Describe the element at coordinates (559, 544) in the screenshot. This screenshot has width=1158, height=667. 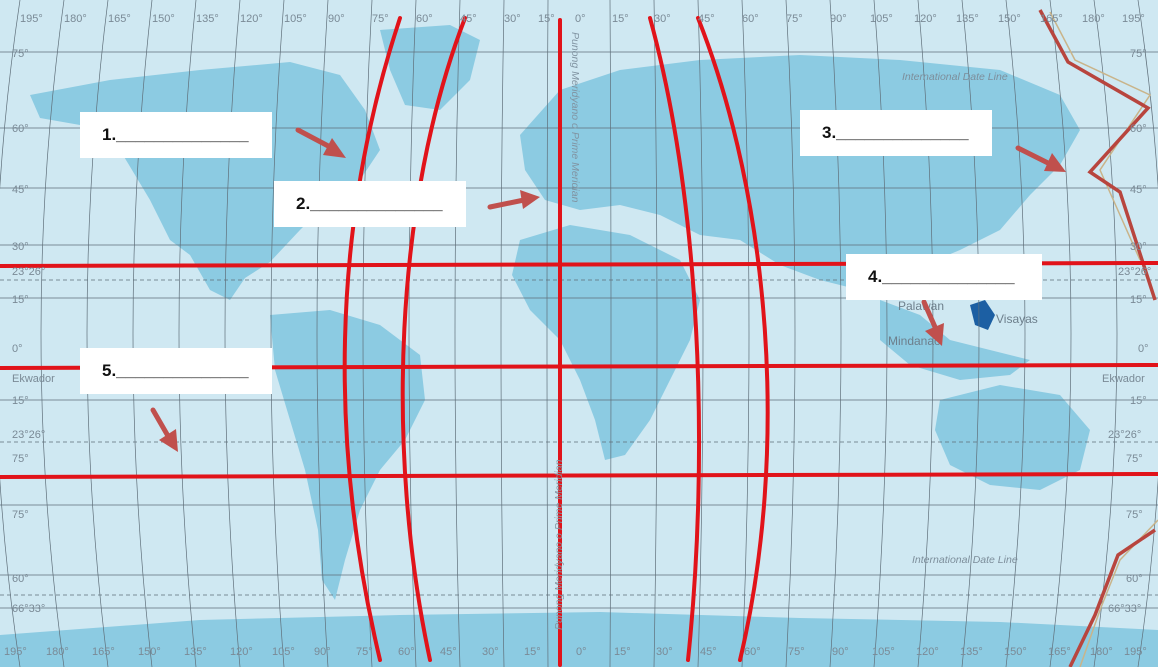
I see `prime-meridian-label-bottom: Punong Meridyano o Prime Meridian` at that location.